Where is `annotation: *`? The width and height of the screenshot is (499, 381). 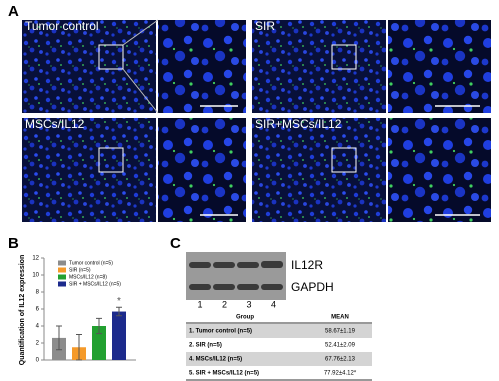 annotation: * is located at coordinates (119, 301).